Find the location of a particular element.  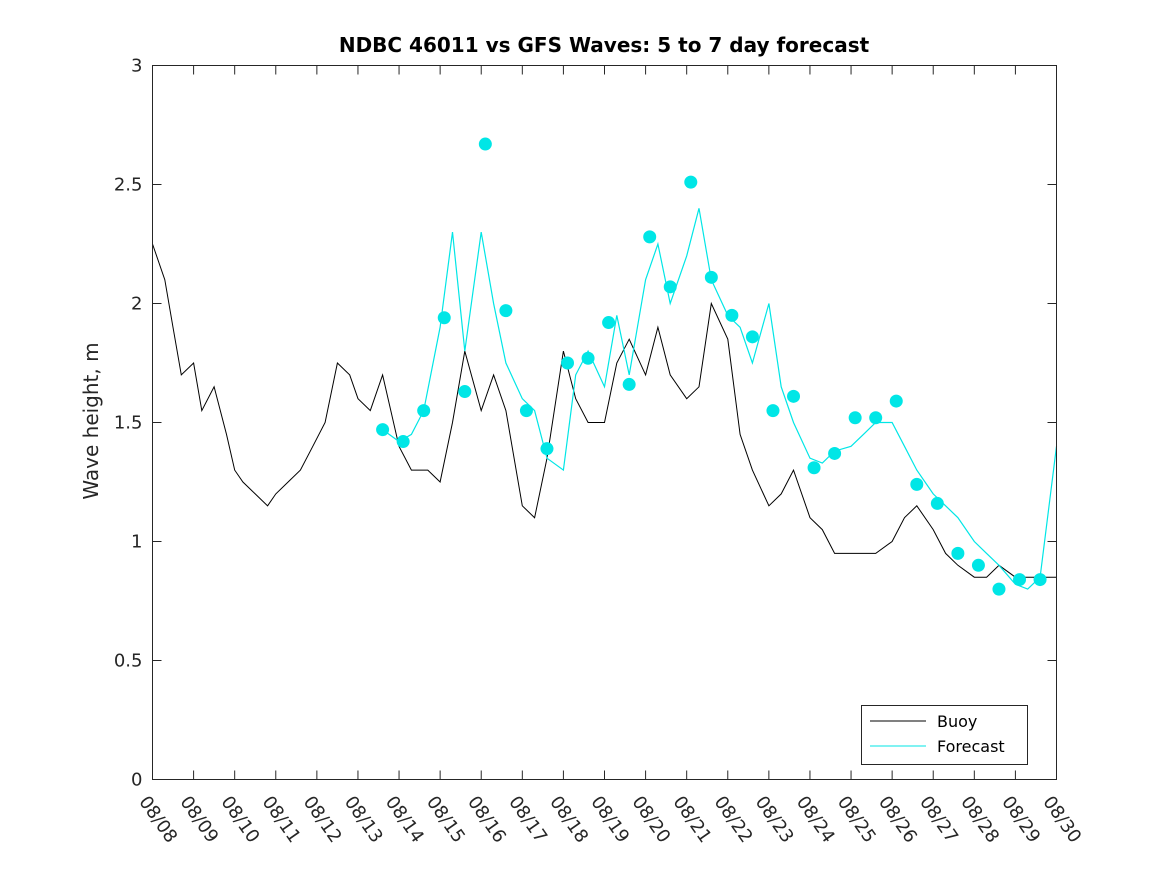

y-tick-label-1: 0.5 is located at coordinates (128, 661).